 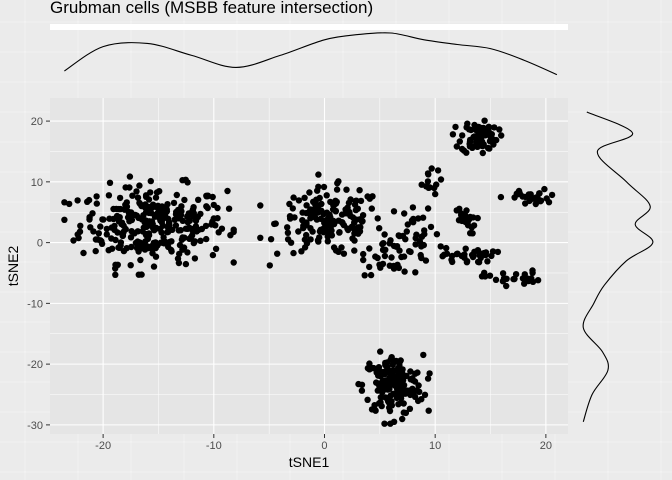 What do you see at coordinates (37, 122) in the screenshot?
I see `y-tick-label: 20` at bounding box center [37, 122].